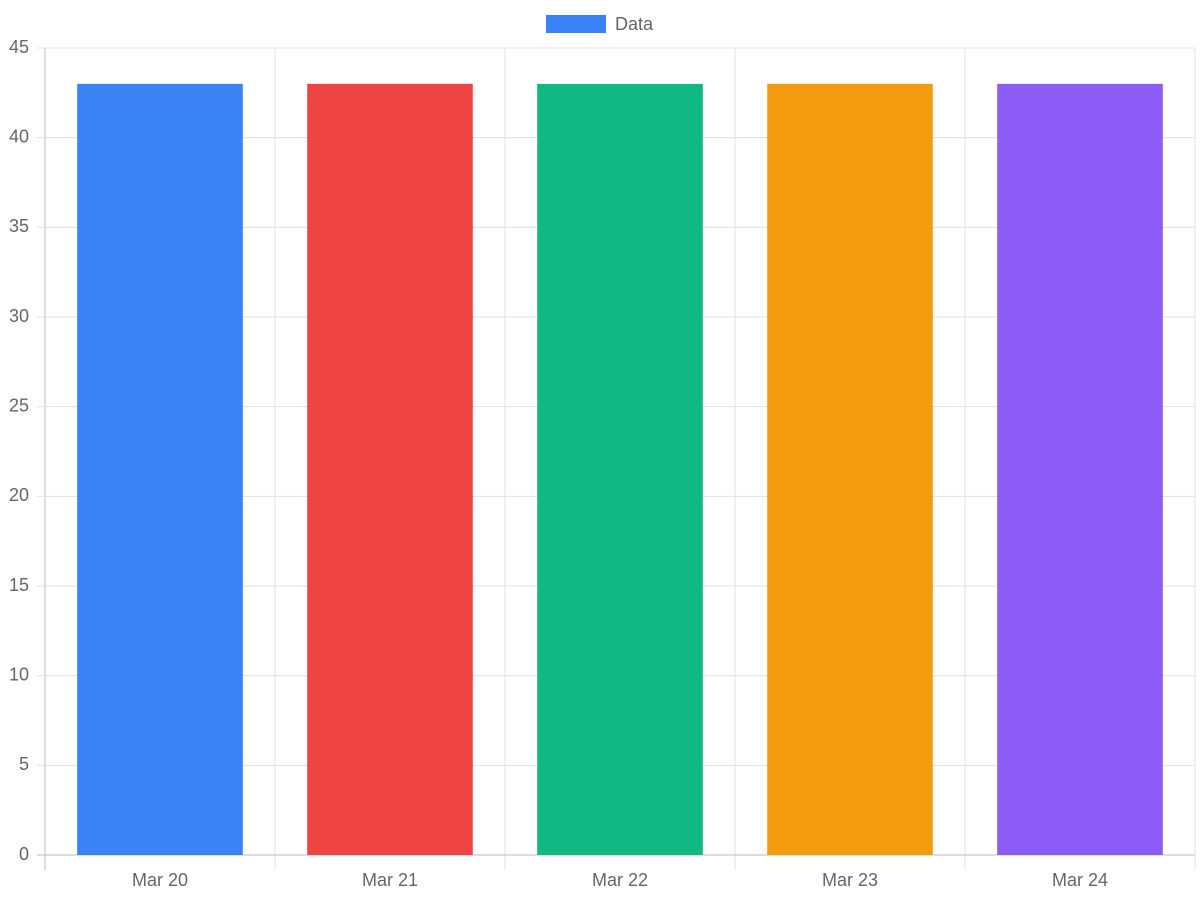 This screenshot has height=900, width=1200. Describe the element at coordinates (634, 24) in the screenshot. I see `legend-label: Data` at that location.